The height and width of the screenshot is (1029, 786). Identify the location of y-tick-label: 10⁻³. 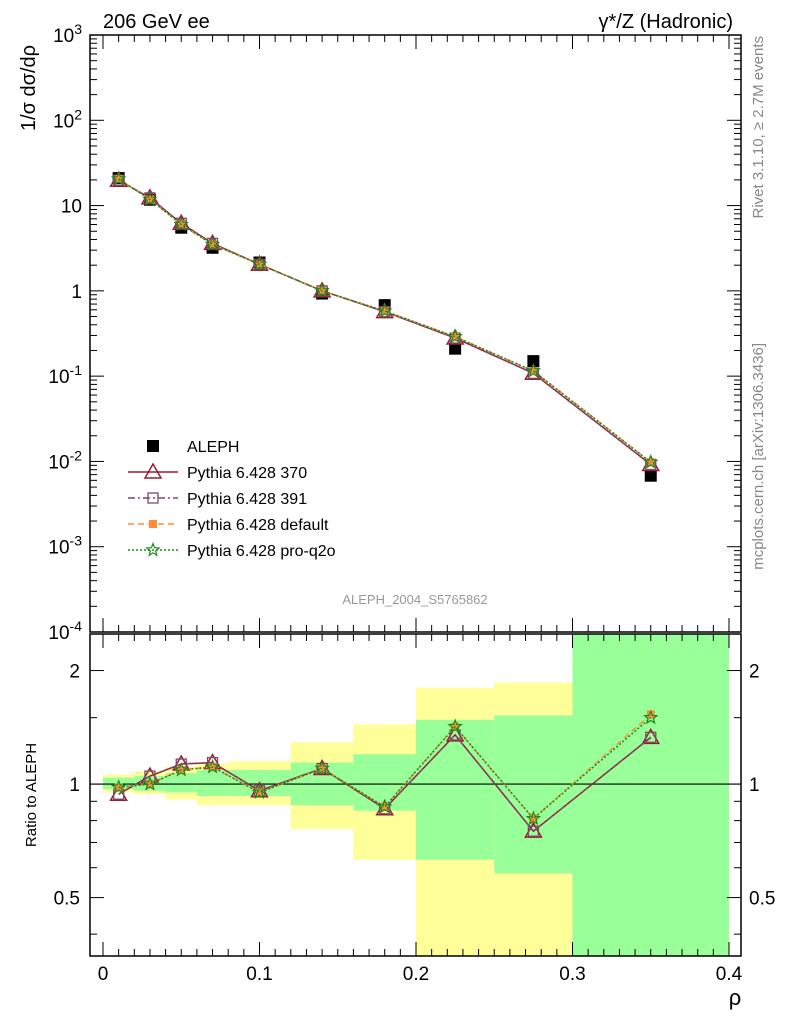
(65, 546).